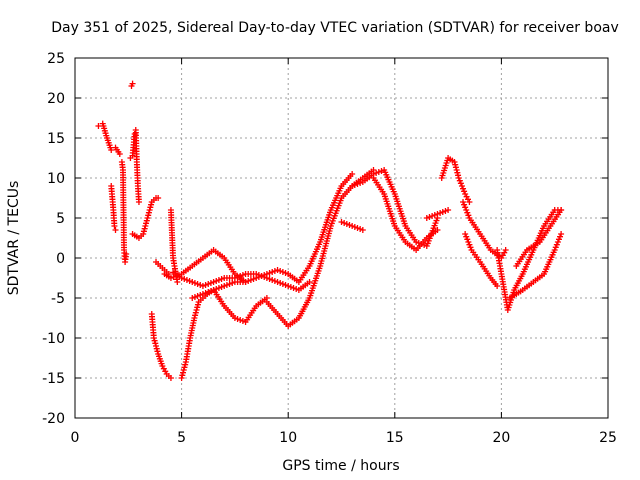 This screenshot has height=480, width=640. I want to click on y-tick-label: -5, so click(58, 299).